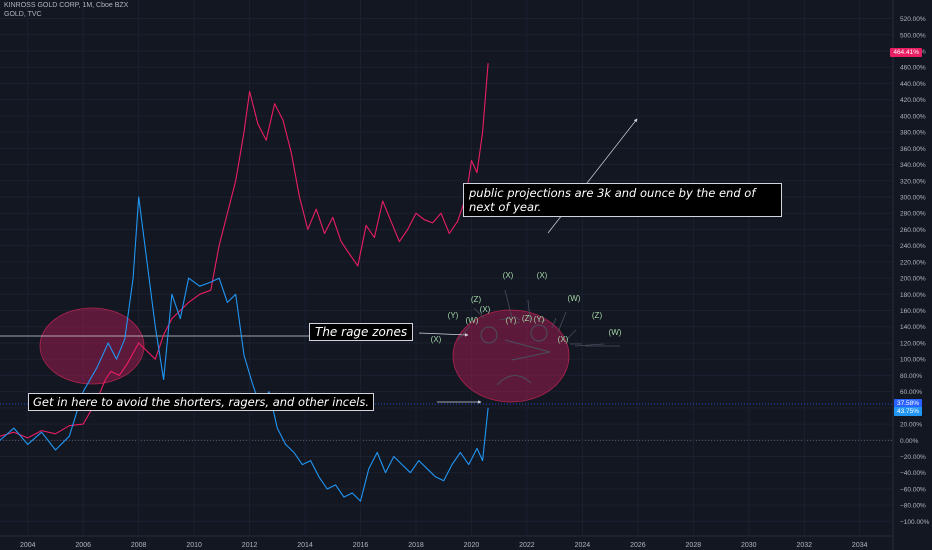  What do you see at coordinates (913, 197) in the screenshot?
I see `y-tick-label: 300.00%` at bounding box center [913, 197].